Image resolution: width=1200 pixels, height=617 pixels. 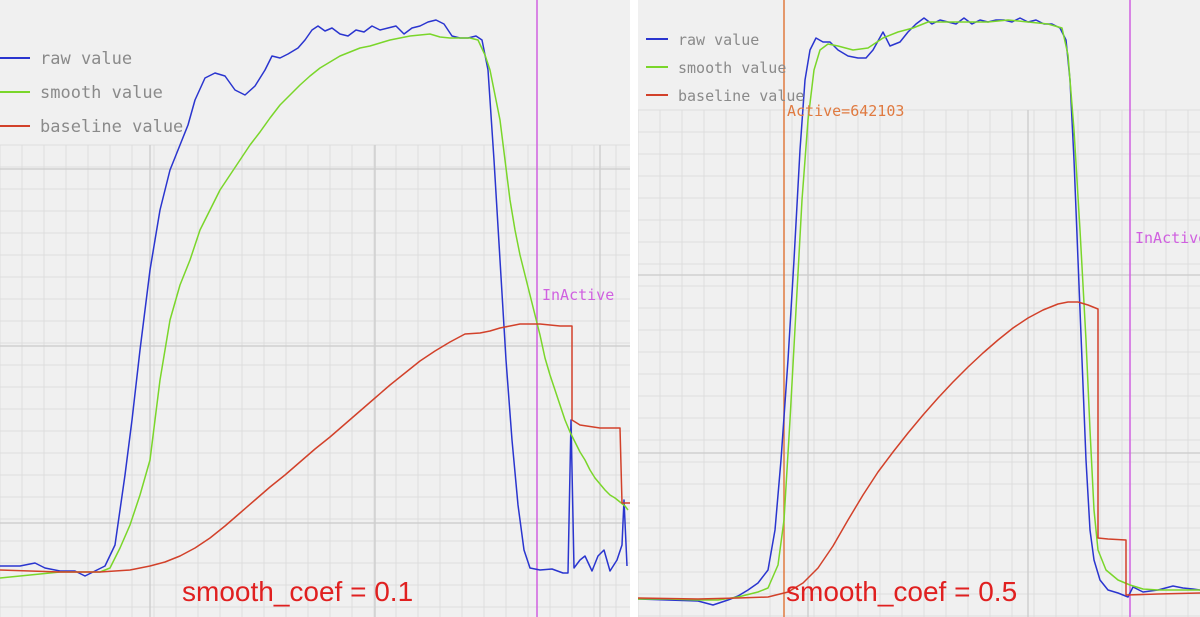 What do you see at coordinates (845, 111) in the screenshot?
I see `active-marker-label: Active=642103` at bounding box center [845, 111].